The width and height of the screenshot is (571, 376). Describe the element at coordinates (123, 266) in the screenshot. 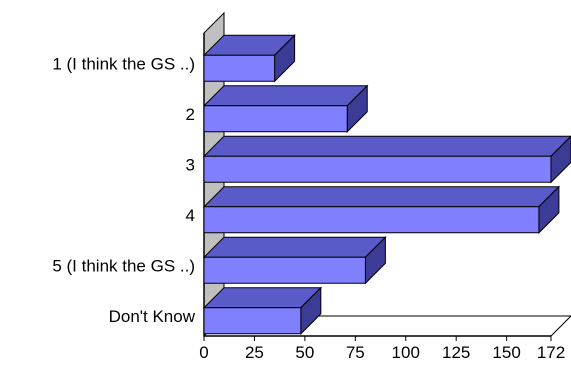

I see `category-label-5: 5 (I think the GS ..)` at that location.